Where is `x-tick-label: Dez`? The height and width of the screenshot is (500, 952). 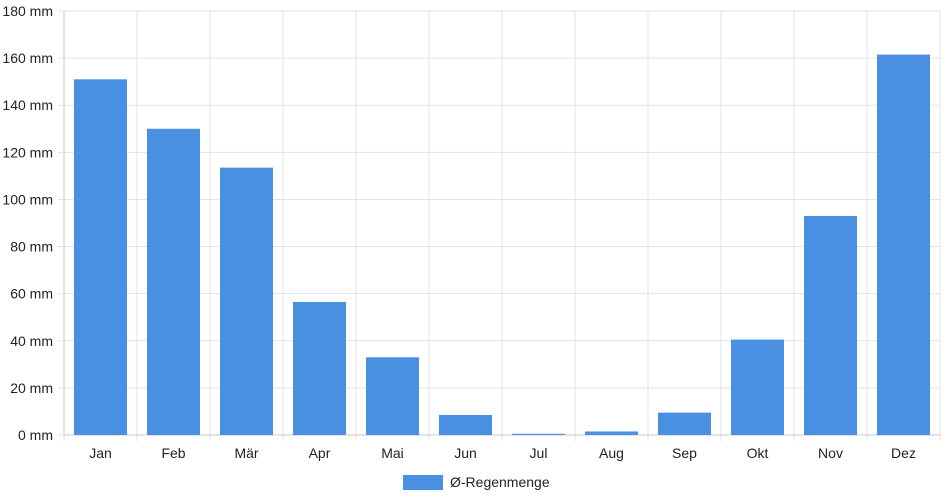
x-tick-label: Dez is located at coordinates (903, 453).